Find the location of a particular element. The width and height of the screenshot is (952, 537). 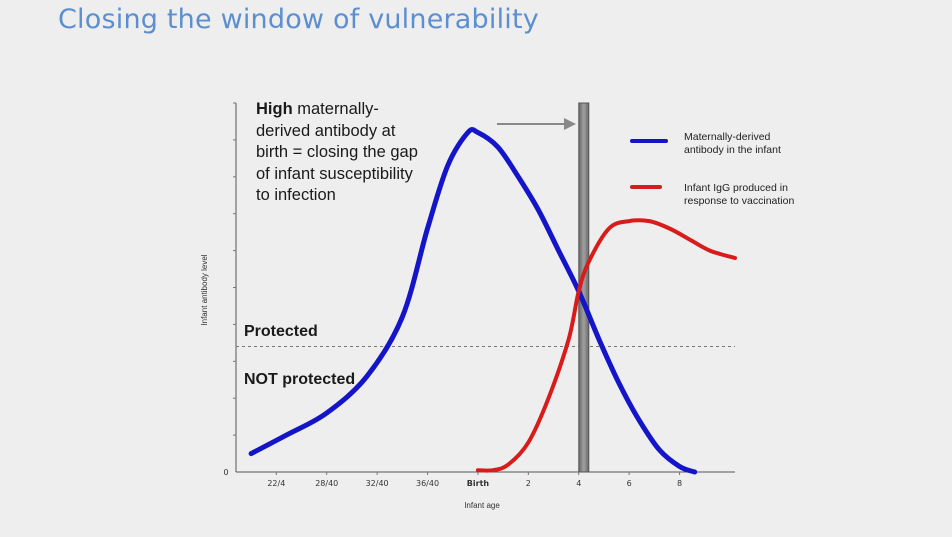

x-tick-label: 8 is located at coordinates (679, 483).